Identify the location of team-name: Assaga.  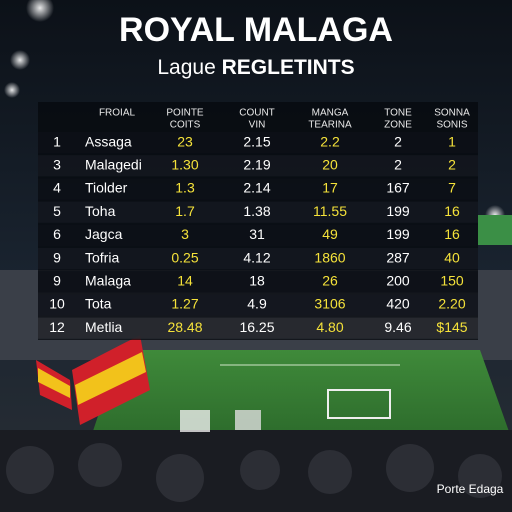
(108, 141).